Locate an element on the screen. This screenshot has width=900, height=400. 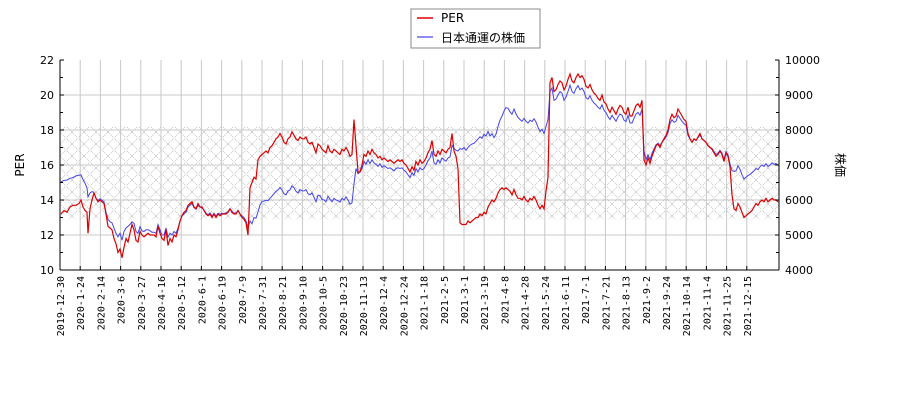
right-tick-label: 7000 is located at coordinates (799, 165).